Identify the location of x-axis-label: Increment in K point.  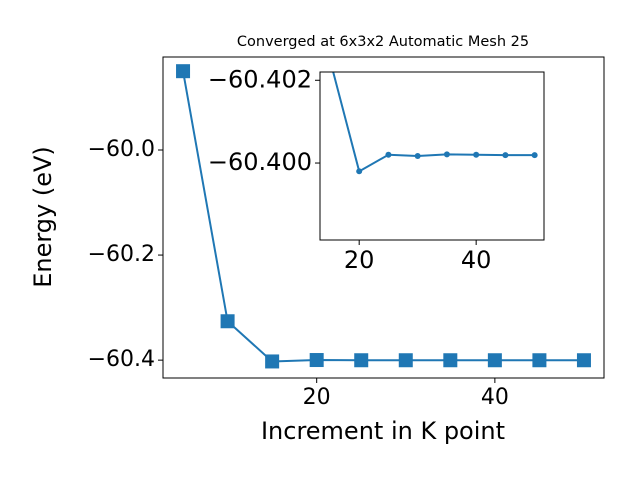
(383, 431).